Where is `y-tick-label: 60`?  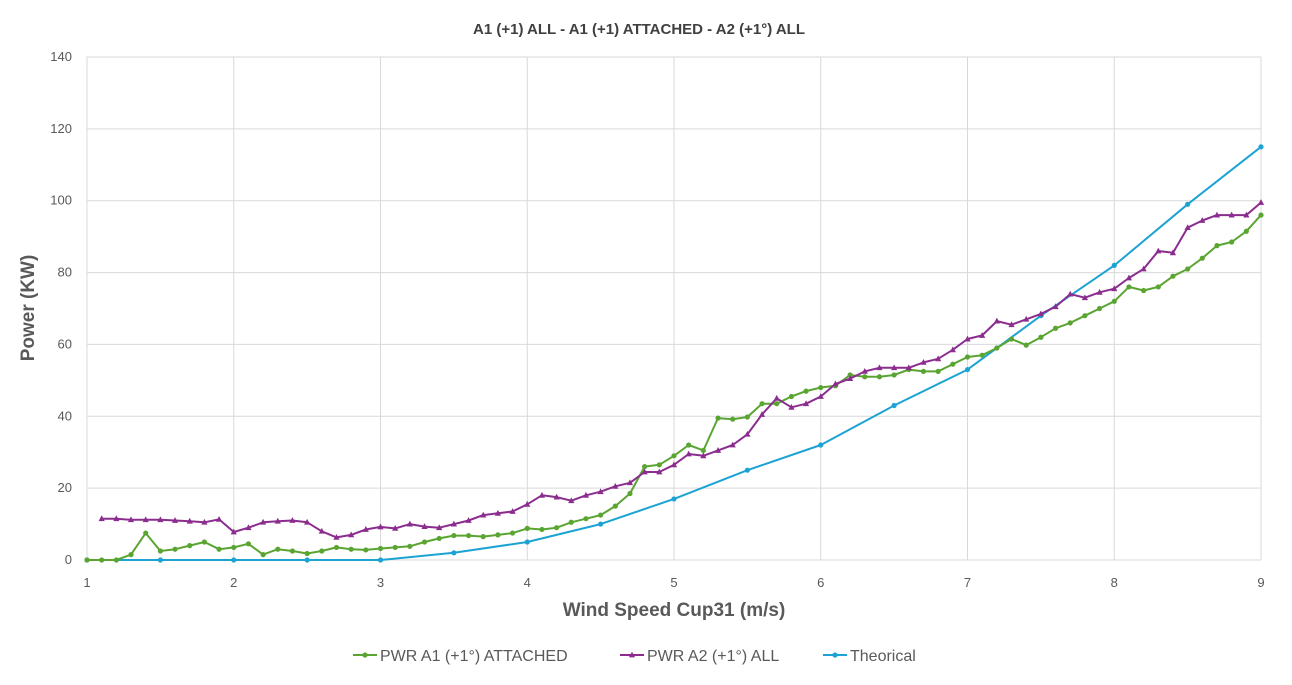
y-tick-label: 60 is located at coordinates (65, 343).